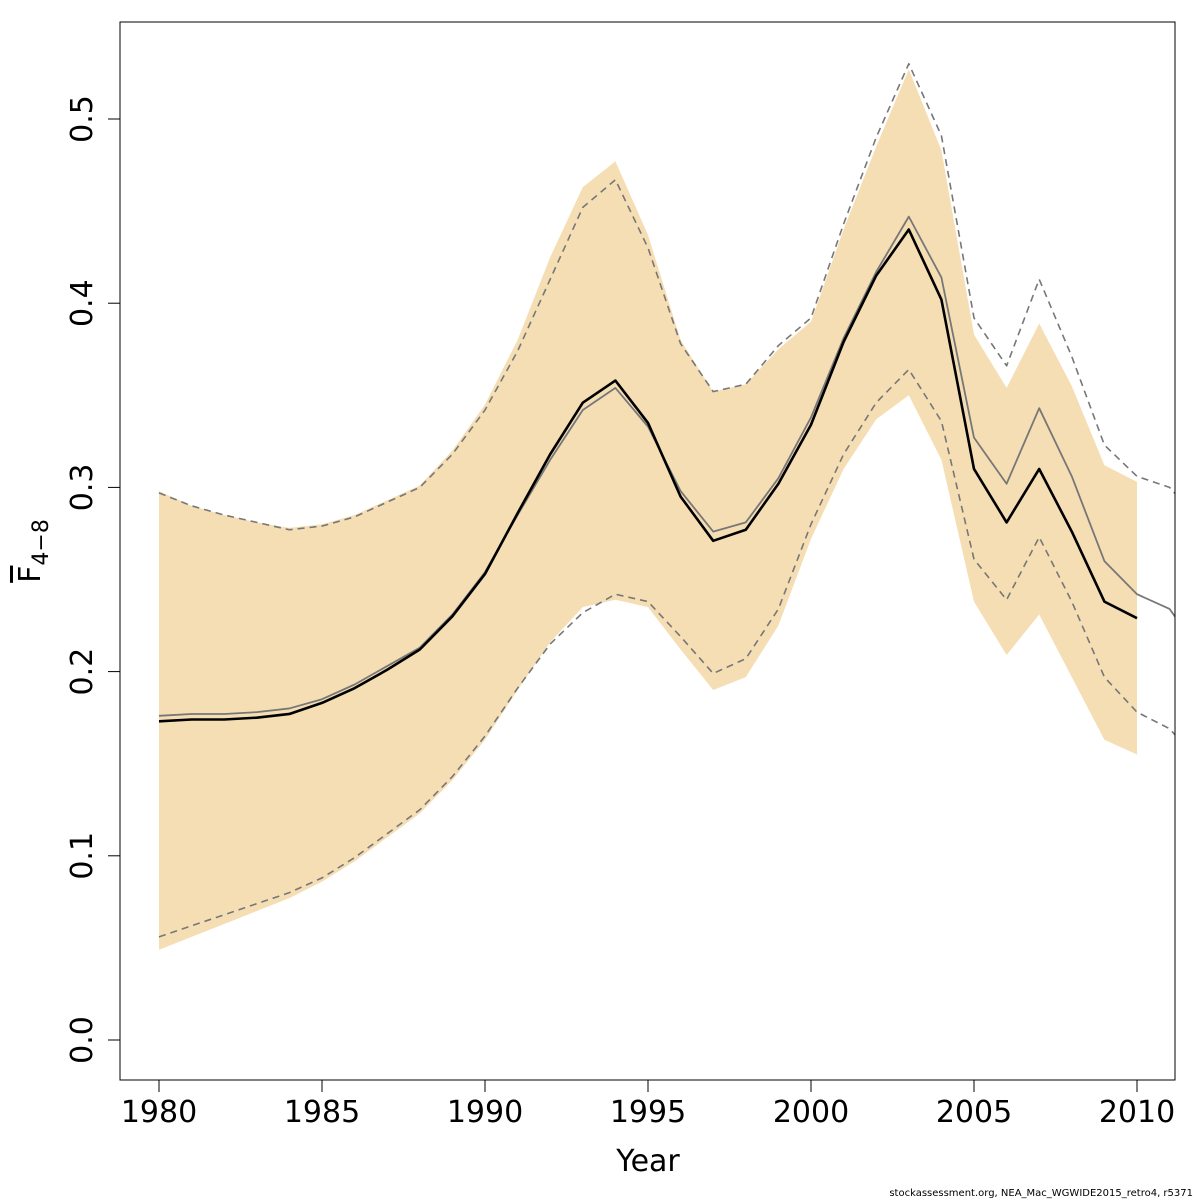  What do you see at coordinates (159, 1112) in the screenshot?
I see `x-tick-label: 1980` at bounding box center [159, 1112].